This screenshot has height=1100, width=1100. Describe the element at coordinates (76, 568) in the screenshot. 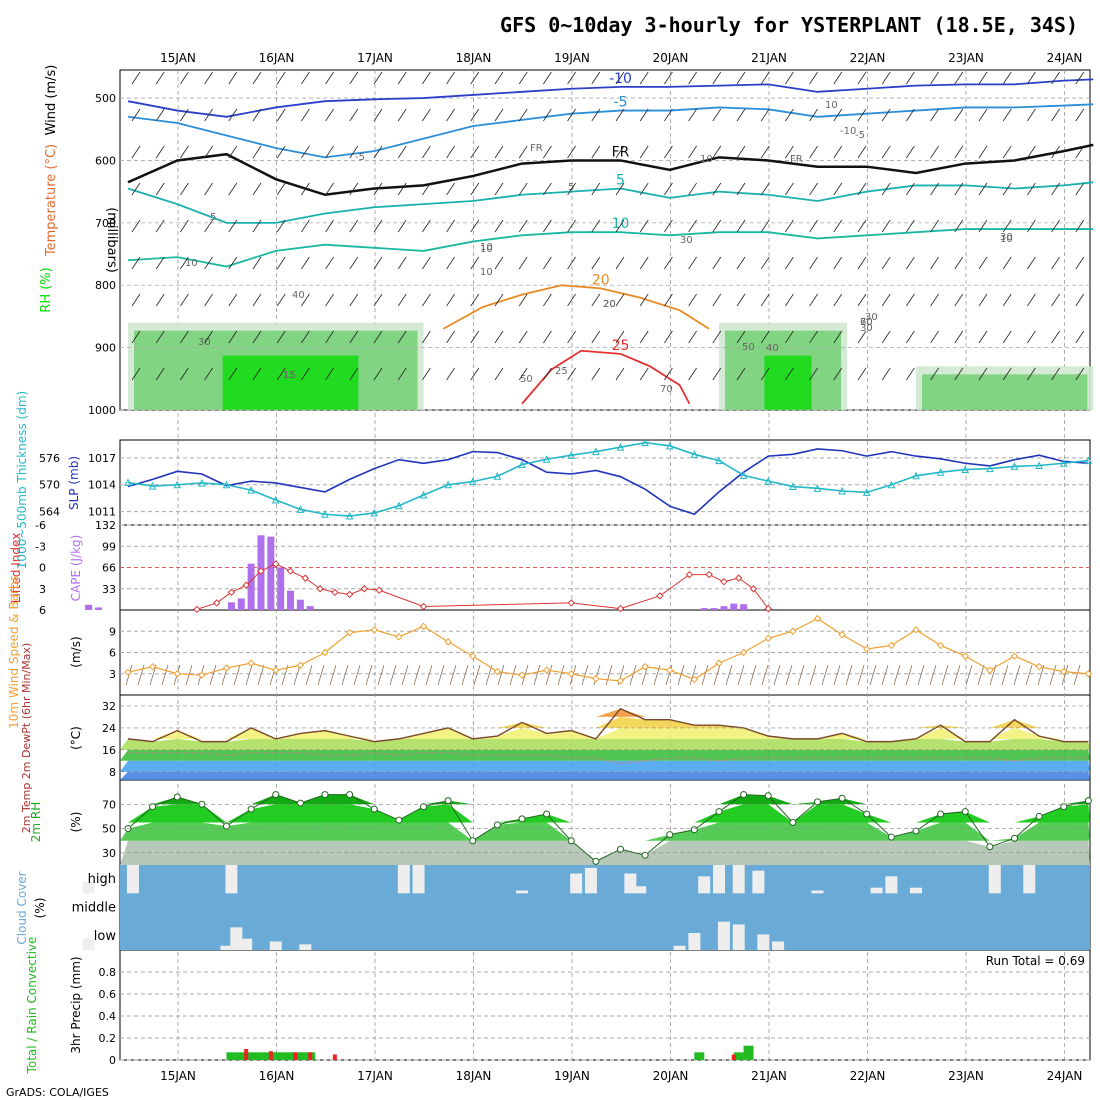

I see `cape-label: CAPE (J/kg)` at that location.